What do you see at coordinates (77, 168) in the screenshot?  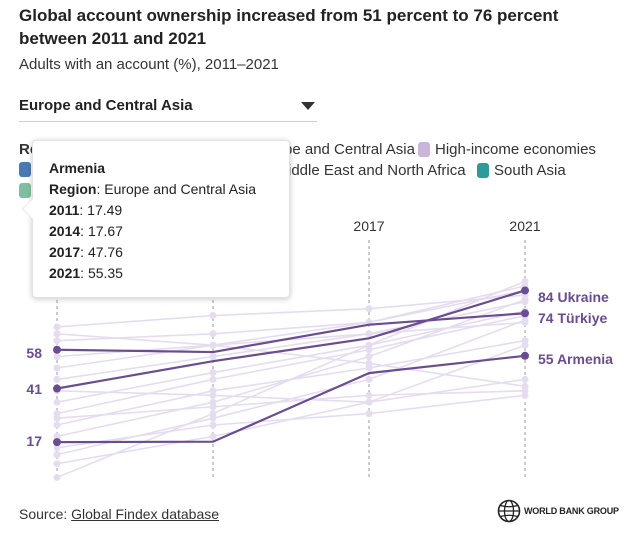 I see `tooltip-country: Armenia` at bounding box center [77, 168].